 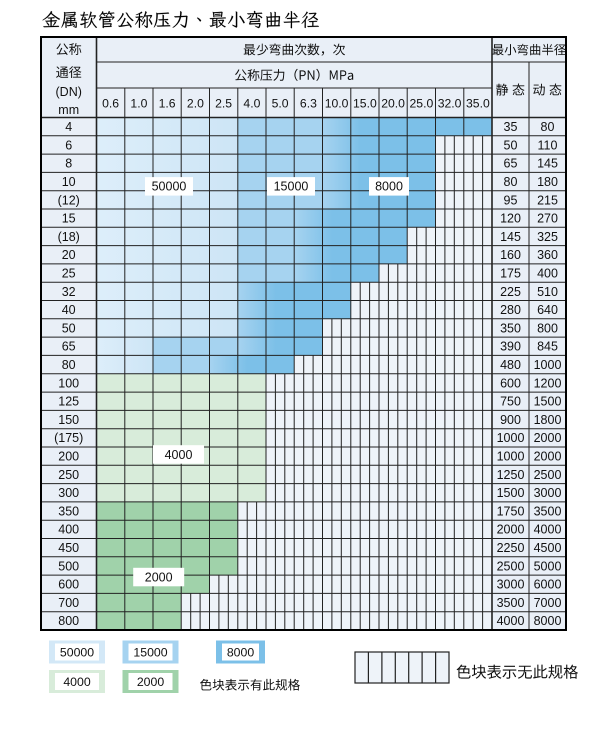 I want to click on svg-text: 1800, so click(x=548, y=420).